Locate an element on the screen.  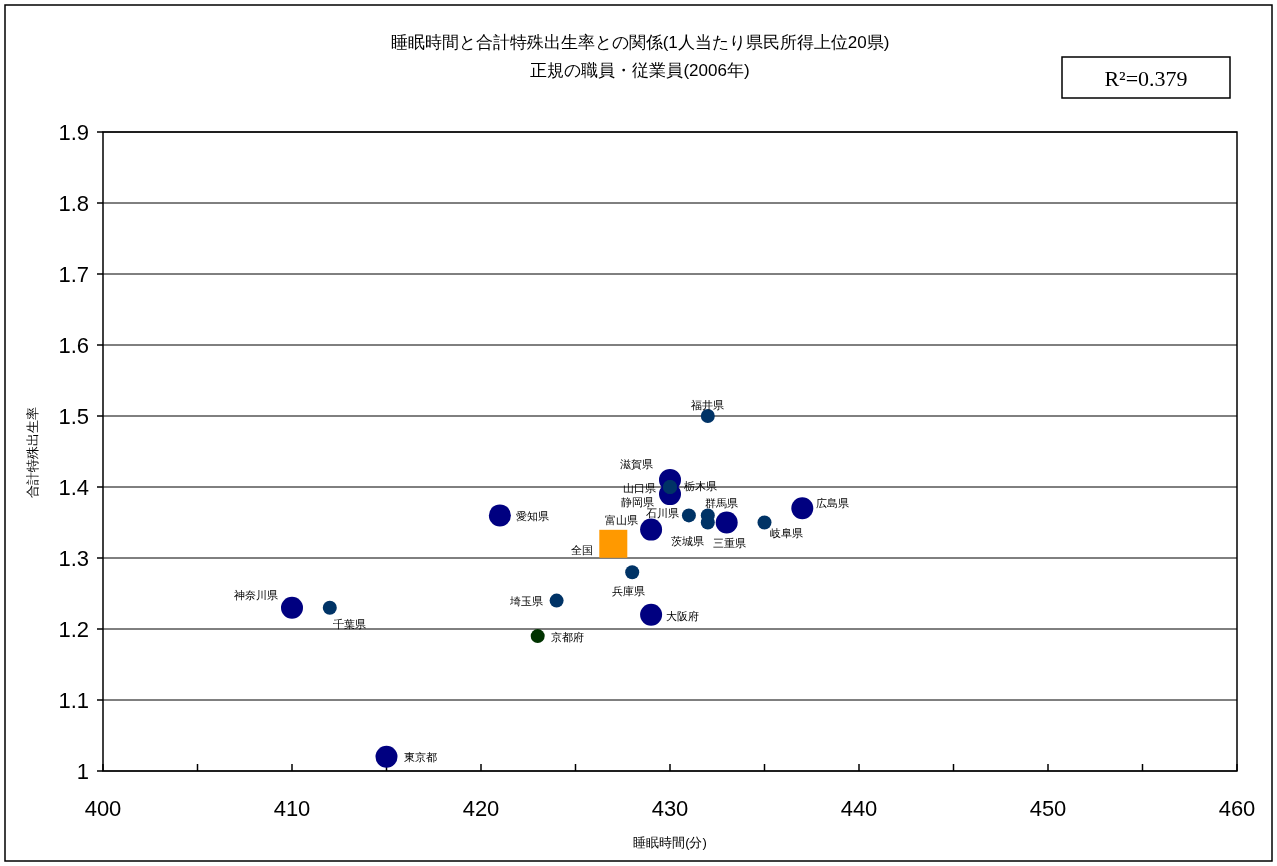
annotation: 茨城県 is located at coordinates (688, 540).